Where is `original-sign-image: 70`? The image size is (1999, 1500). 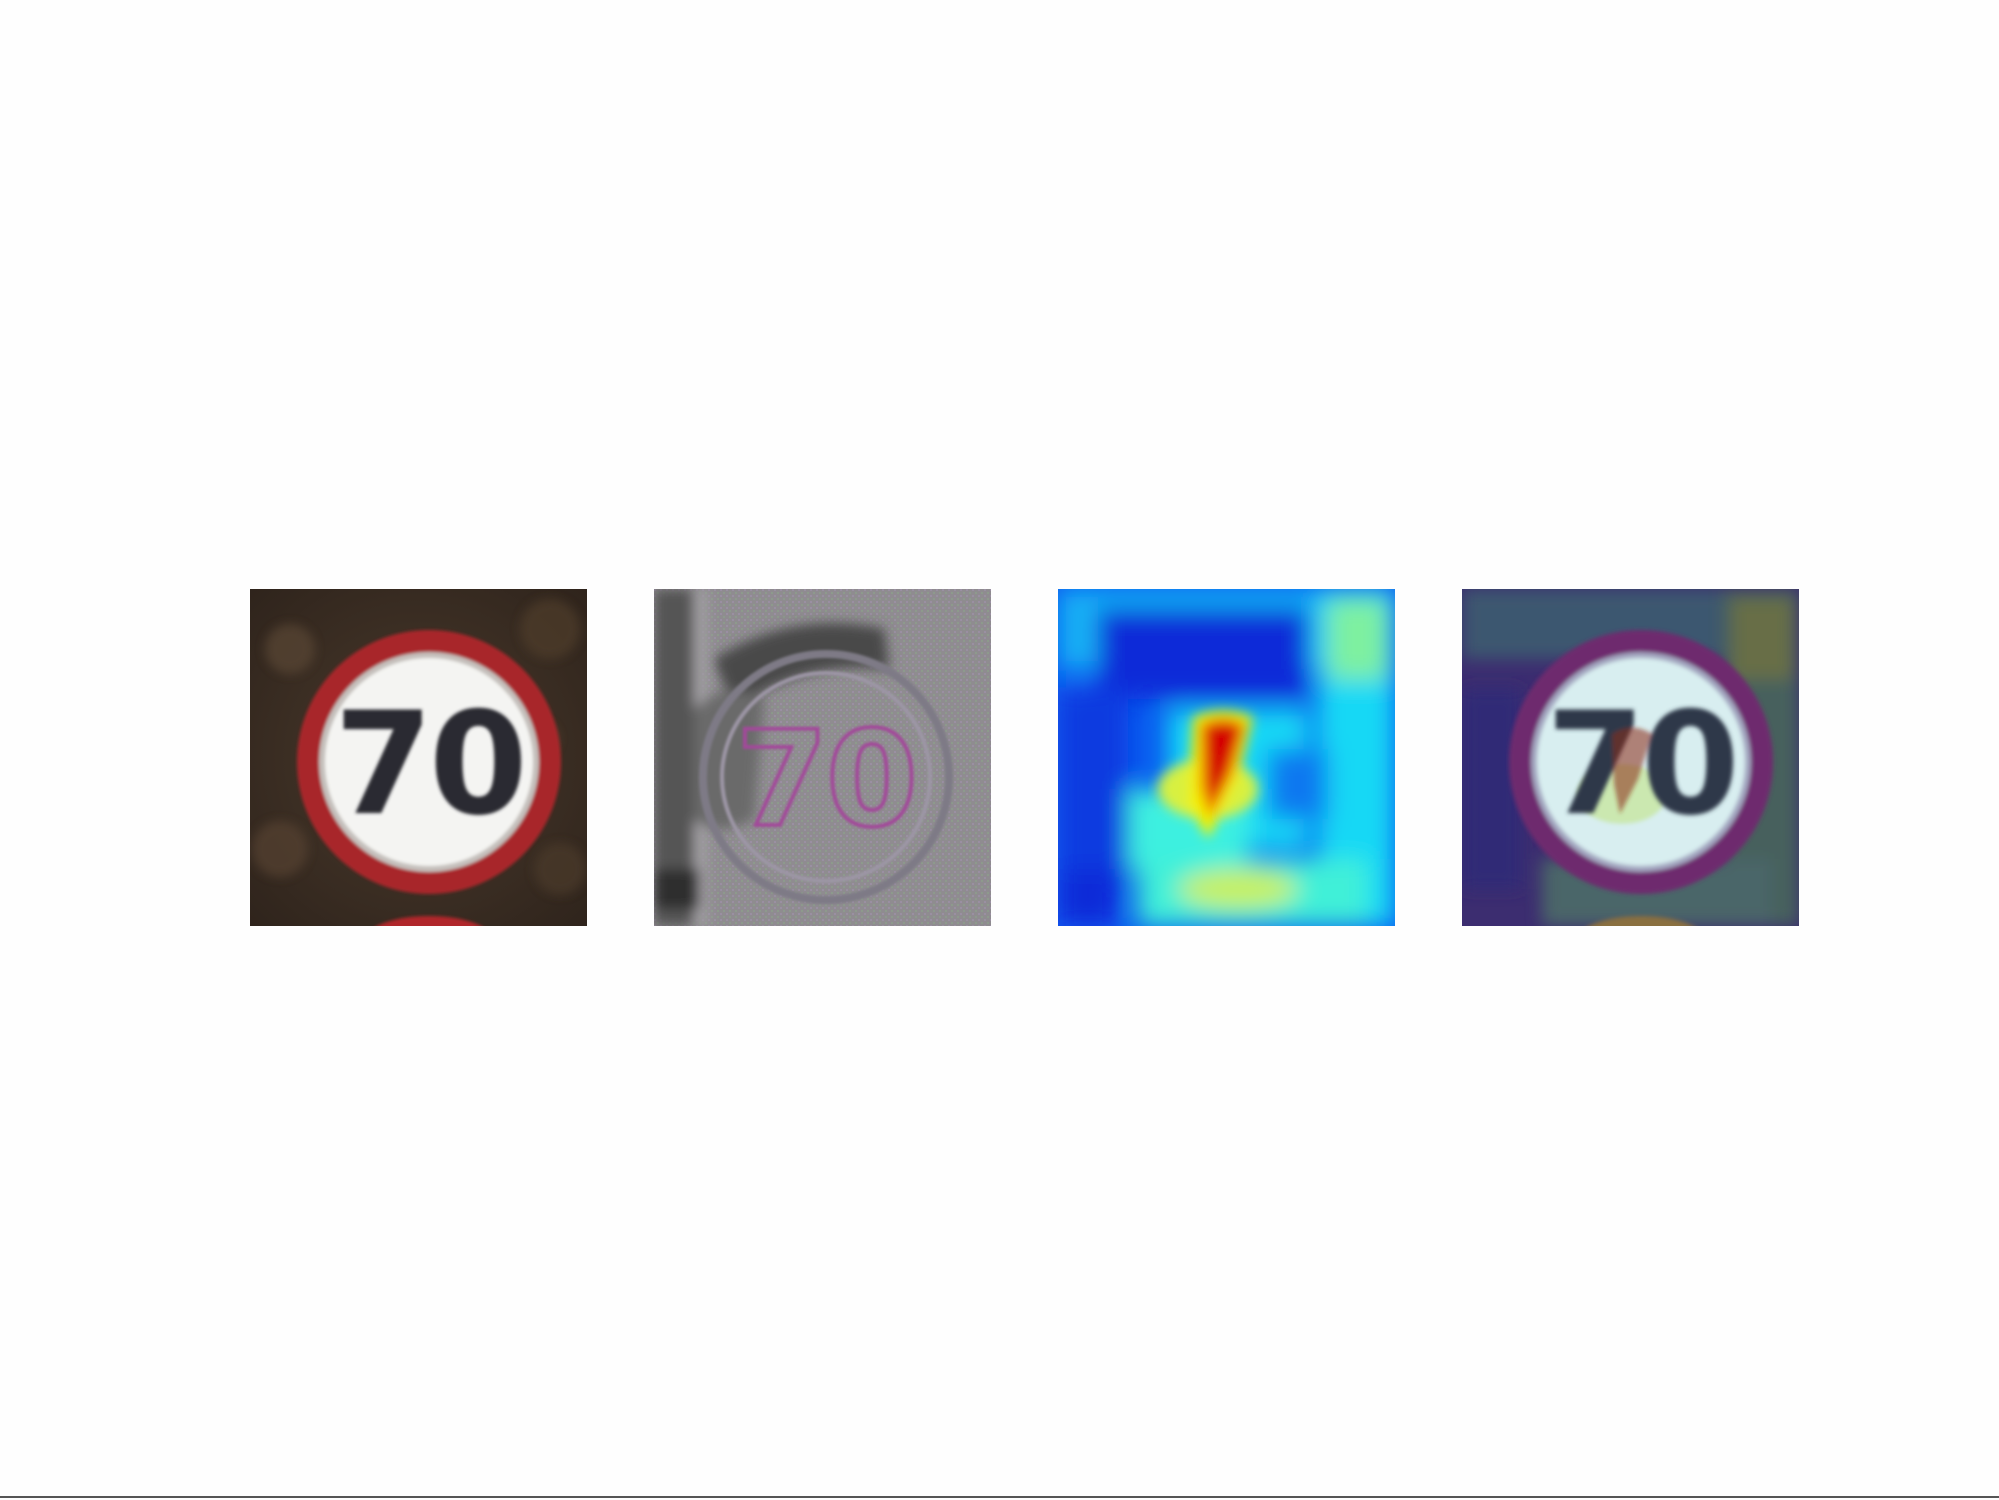 original-sign-image: 70 is located at coordinates (418, 757).